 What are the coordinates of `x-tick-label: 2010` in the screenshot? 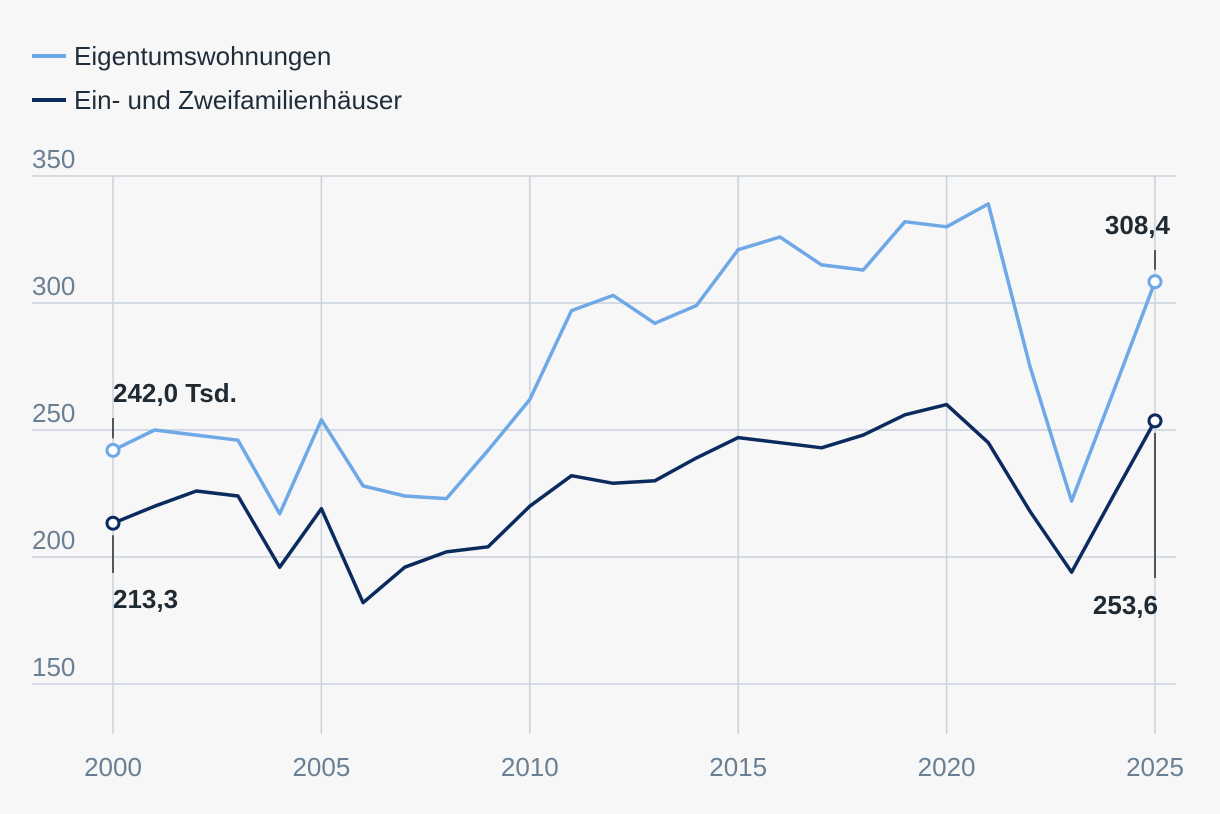 It's located at (530, 767).